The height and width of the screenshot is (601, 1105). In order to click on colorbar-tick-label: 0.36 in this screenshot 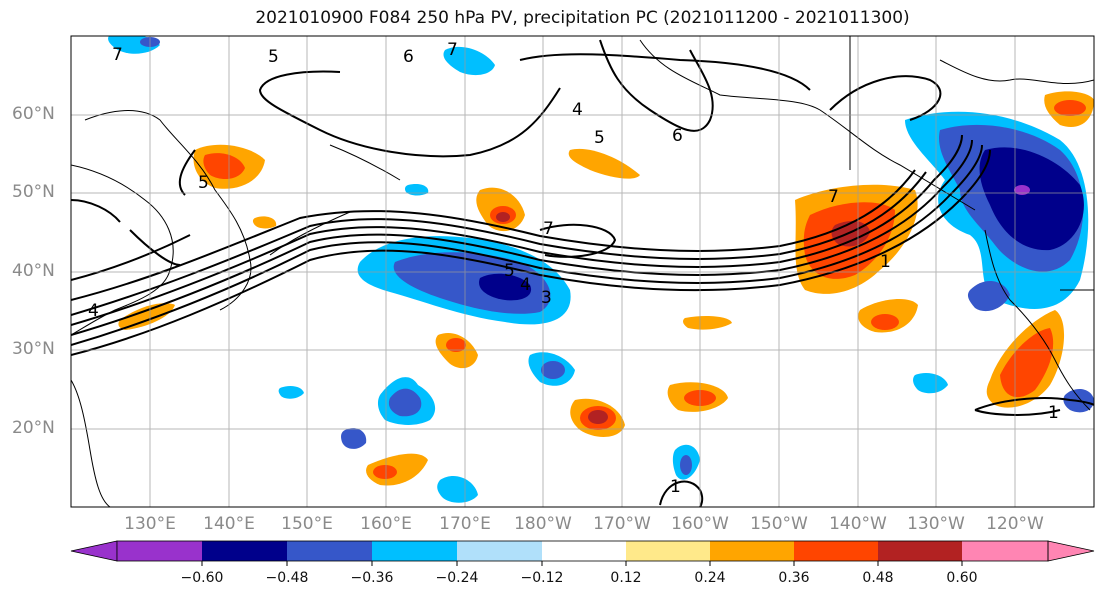, I will do `click(794, 578)`.